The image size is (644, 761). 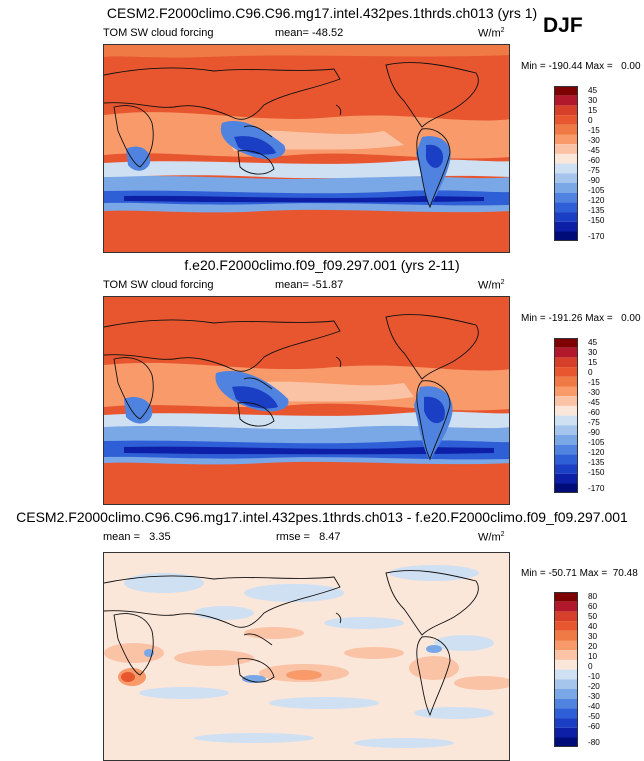 I want to click on panel-1-mean: mean= -48.52, so click(x=309, y=33).